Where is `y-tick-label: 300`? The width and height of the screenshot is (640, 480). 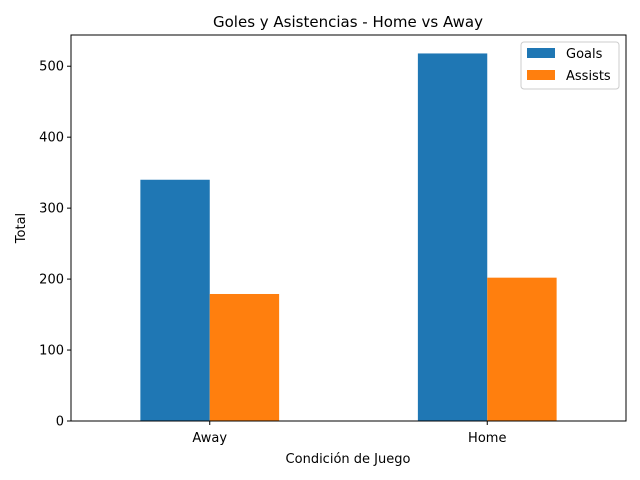 y-tick-label: 300 is located at coordinates (51, 209).